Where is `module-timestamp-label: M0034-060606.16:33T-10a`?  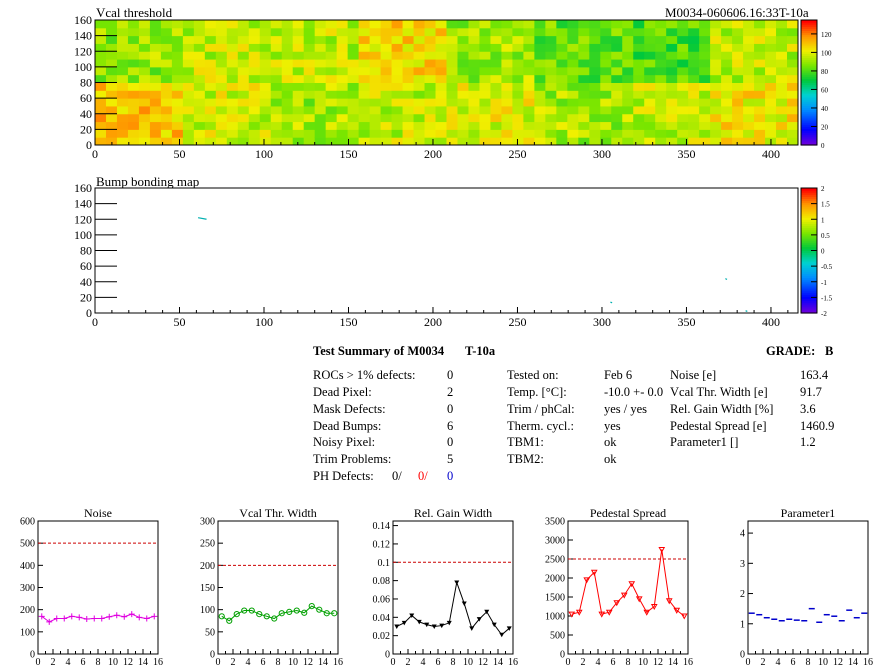
module-timestamp-label: M0034-060606.16:33T-10a is located at coordinates (737, 12).